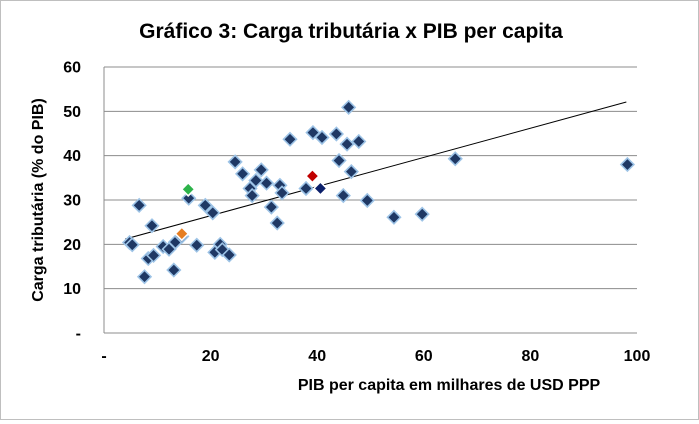 The height and width of the screenshot is (424, 699). Describe the element at coordinates (72, 245) in the screenshot. I see `y-tick-label: 20` at that location.